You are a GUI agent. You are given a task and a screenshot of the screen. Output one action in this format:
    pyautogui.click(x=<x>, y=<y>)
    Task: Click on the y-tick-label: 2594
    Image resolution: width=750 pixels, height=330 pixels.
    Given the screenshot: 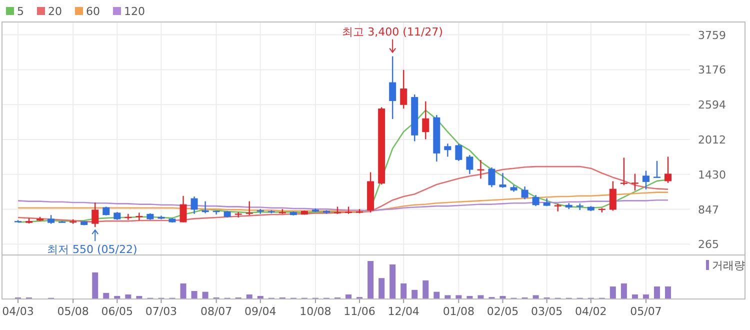 What is the action you would take?
    pyautogui.click(x=712, y=105)
    